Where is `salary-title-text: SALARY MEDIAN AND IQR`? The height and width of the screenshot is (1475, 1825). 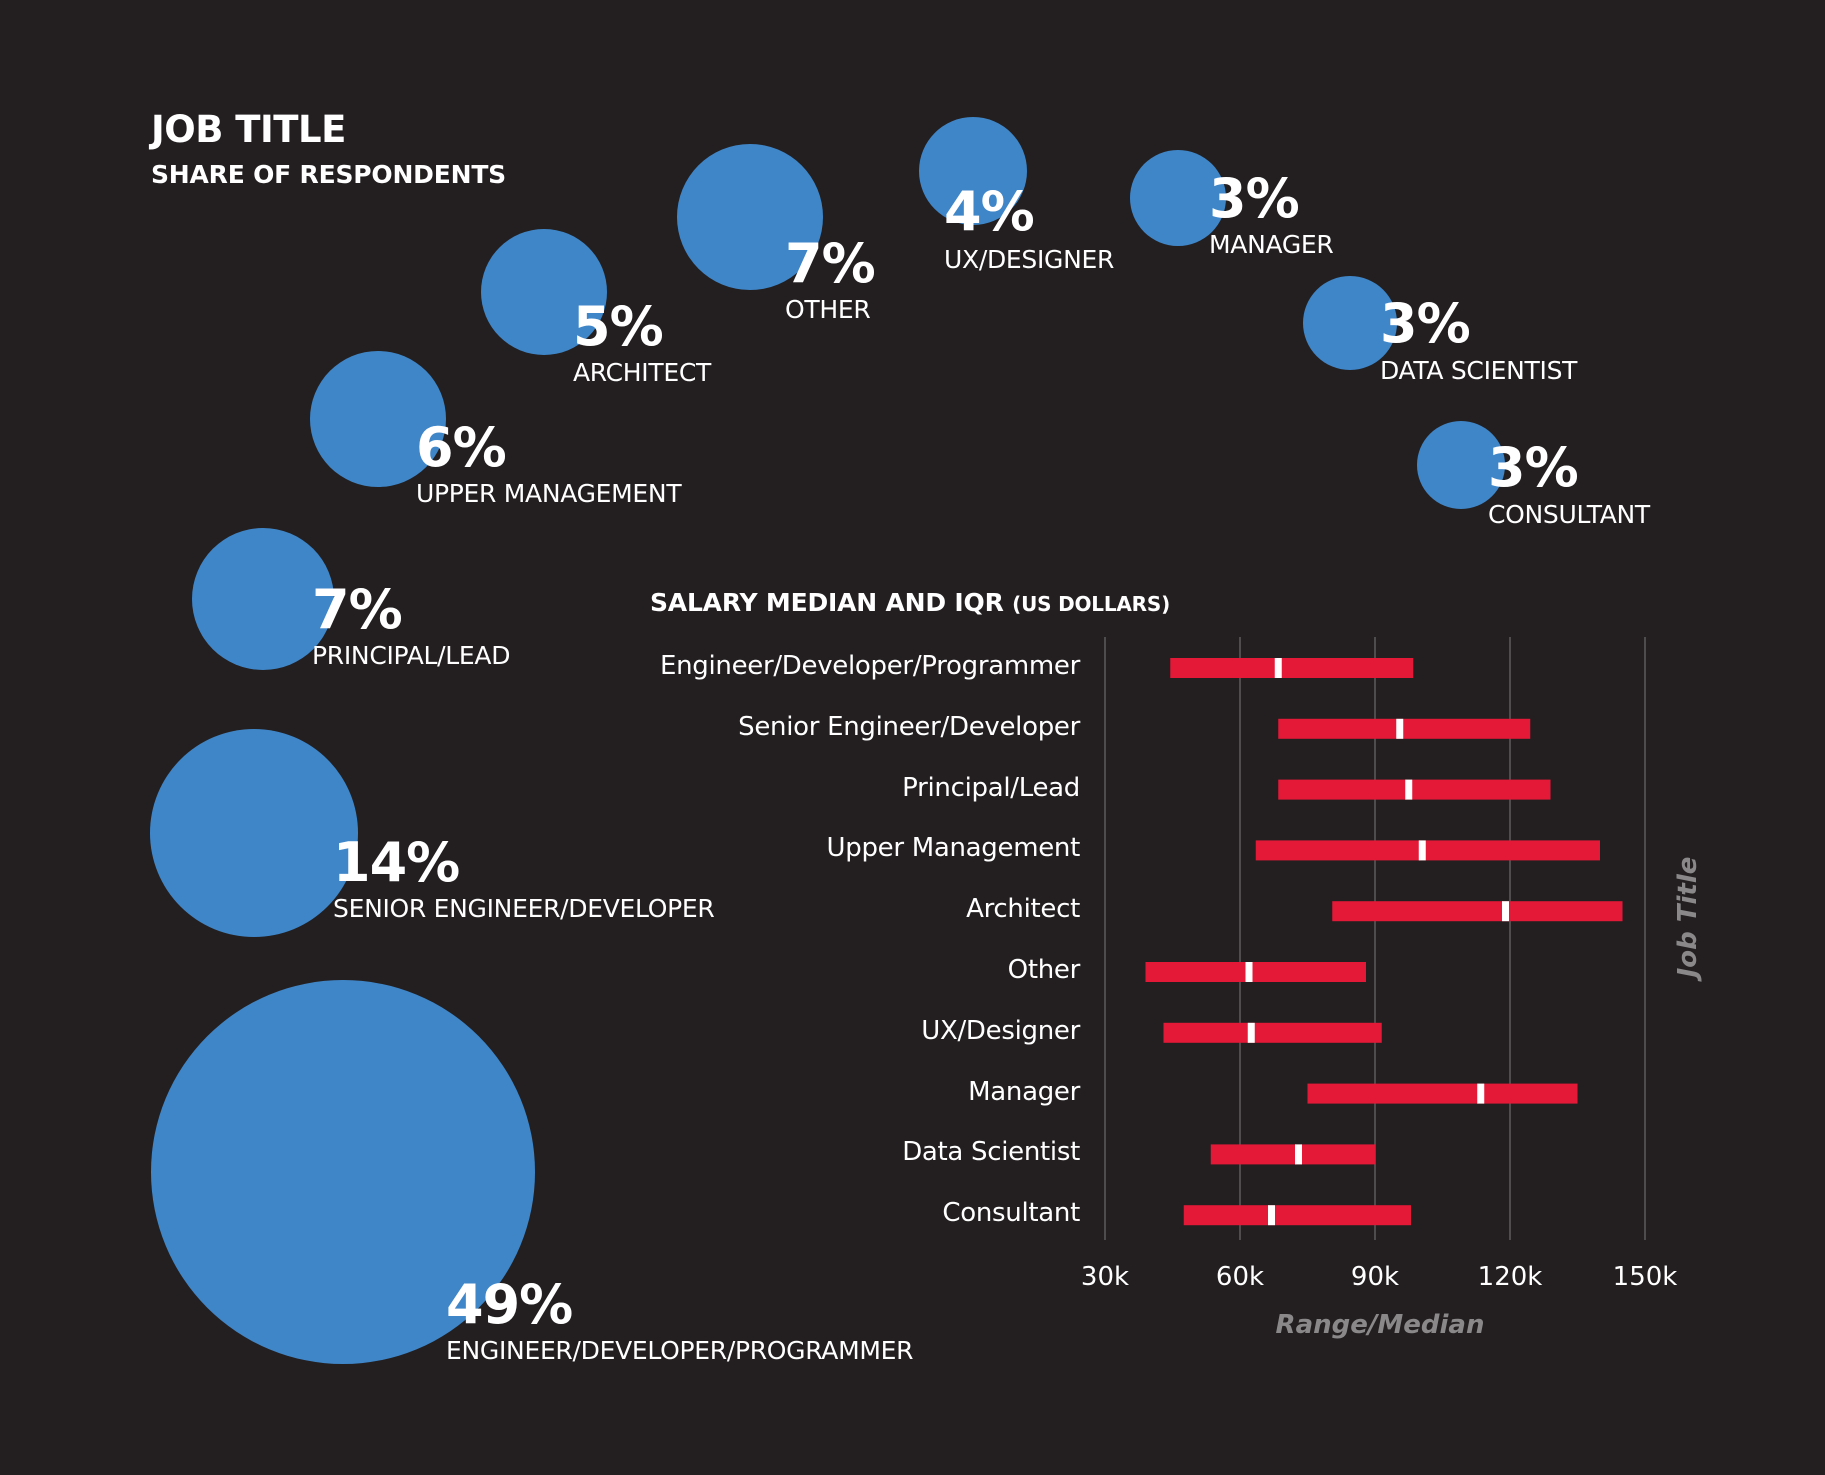 salary-title-text: SALARY MEDIAN AND IQR is located at coordinates (827, 602).